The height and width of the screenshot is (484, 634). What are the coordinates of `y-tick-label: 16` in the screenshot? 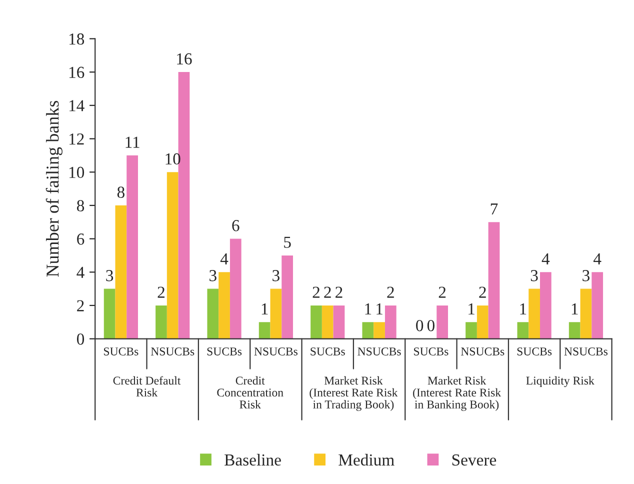 It's located at (76, 72).